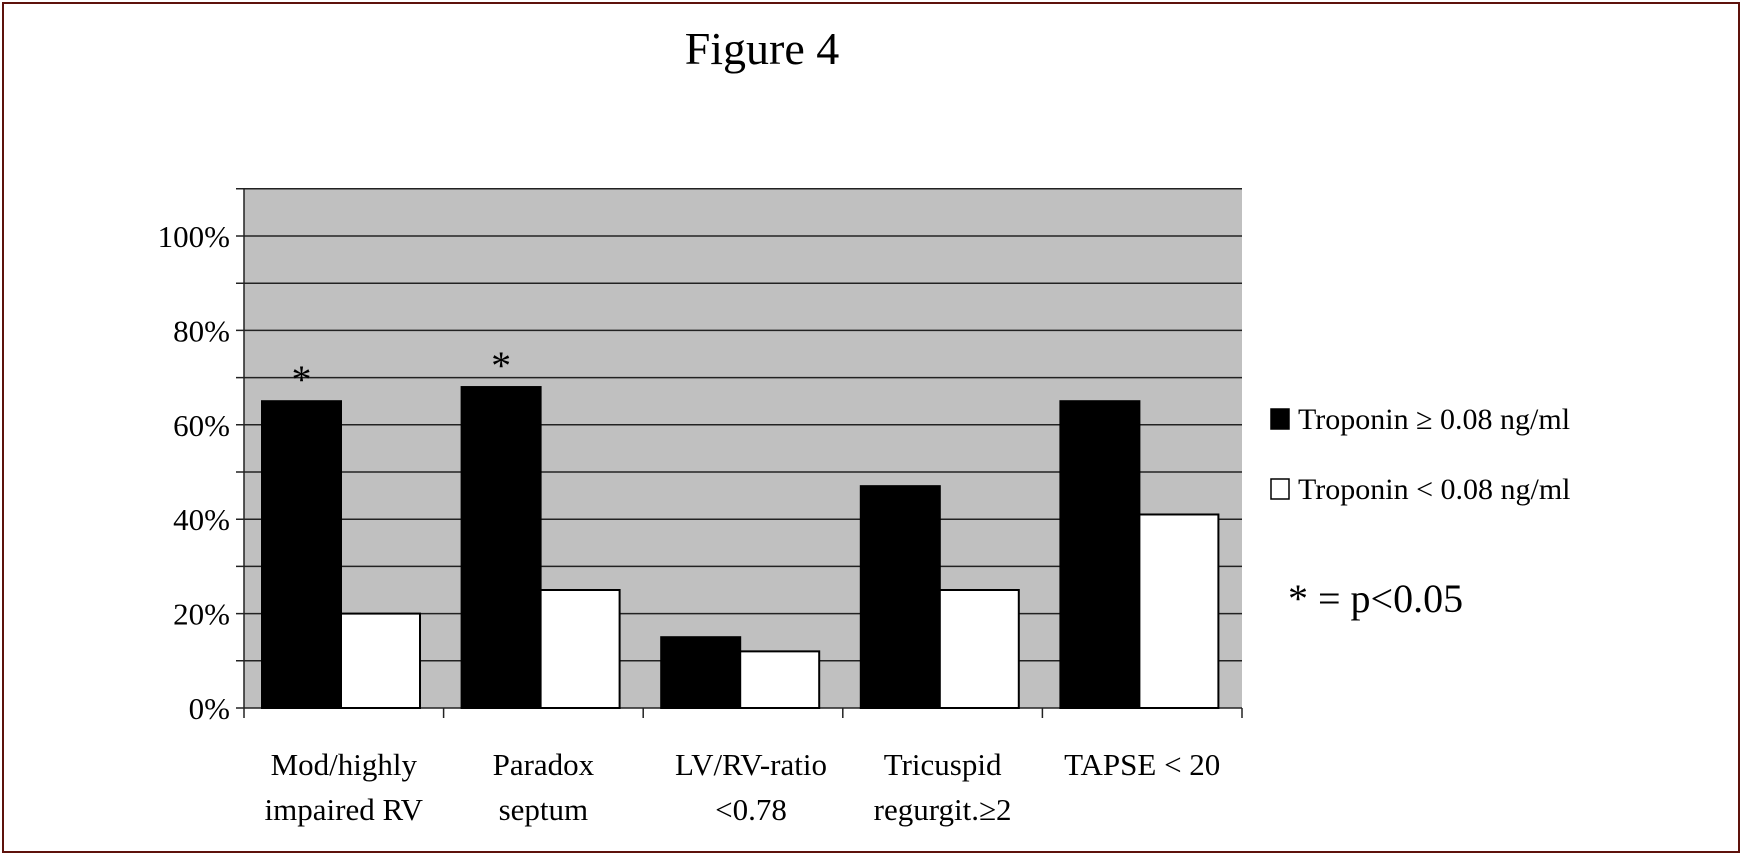 This screenshot has height=855, width=1742. Describe the element at coordinates (1434, 489) in the screenshot. I see `legend-label: Troponin < 0.08 ng/ml` at that location.